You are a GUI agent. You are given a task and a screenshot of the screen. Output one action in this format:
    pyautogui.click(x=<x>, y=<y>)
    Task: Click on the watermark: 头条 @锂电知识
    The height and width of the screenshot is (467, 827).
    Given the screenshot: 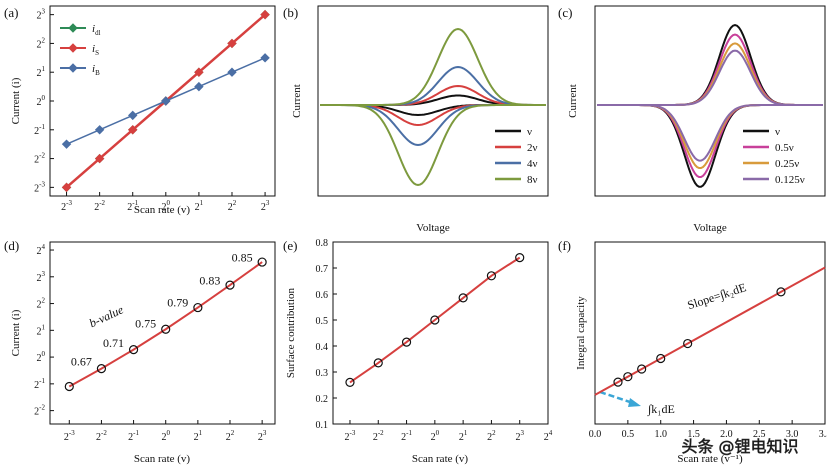 What is the action you would take?
    pyautogui.click(x=739, y=446)
    